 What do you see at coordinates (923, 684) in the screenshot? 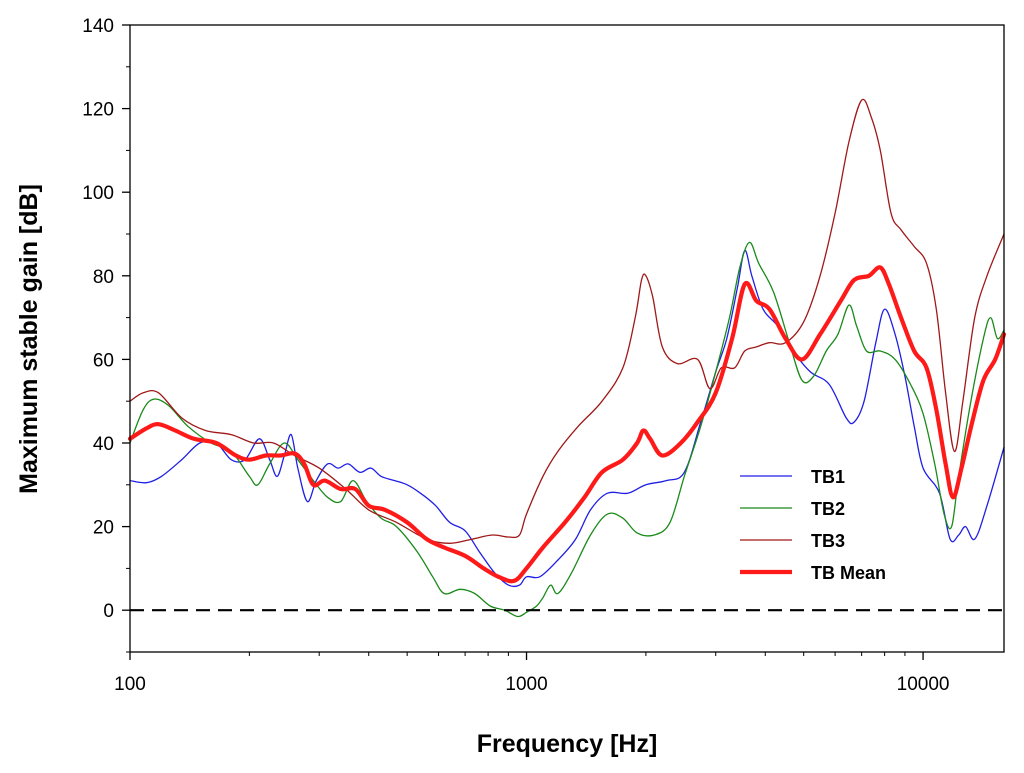
I see `x-tick-label: 10000` at bounding box center [923, 684].